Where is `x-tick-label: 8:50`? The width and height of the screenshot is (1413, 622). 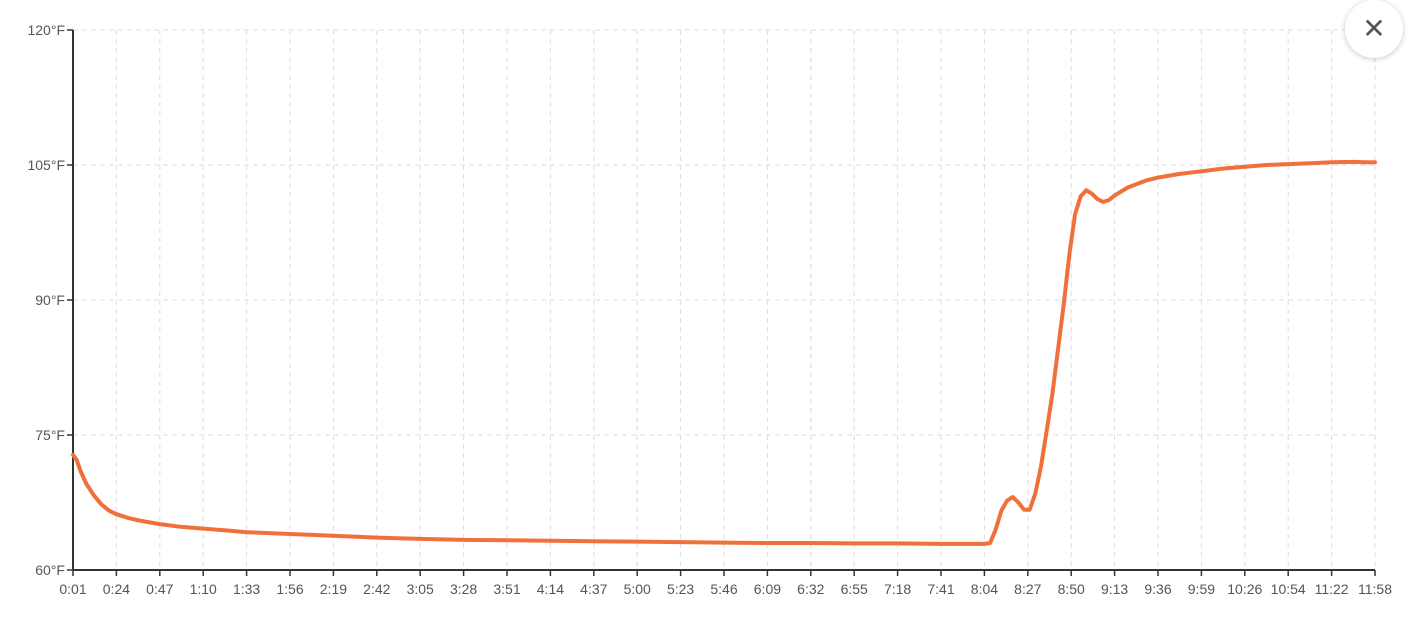
x-tick-label: 8:50 is located at coordinates (1071, 589).